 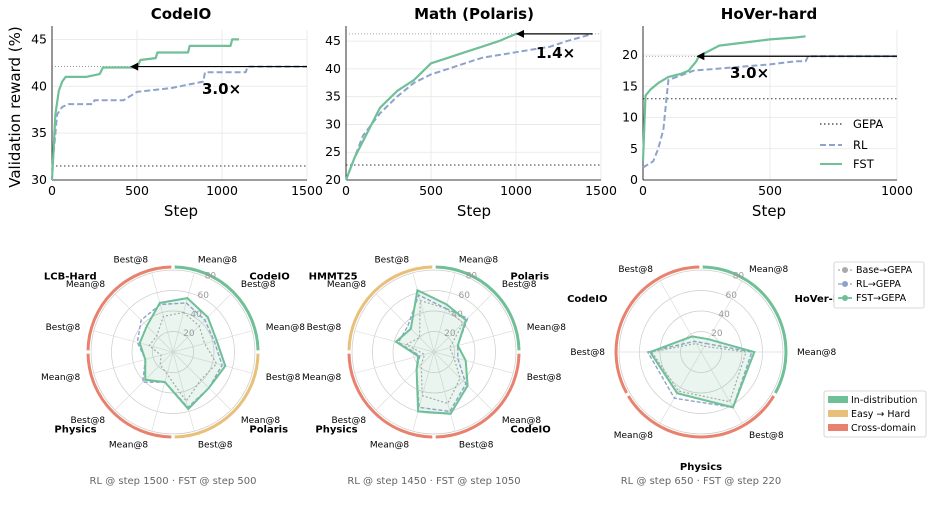 What do you see at coordinates (173, 481) in the screenshot?
I see `radar-caption-1: RL @ step 1500 · FST @ step 500` at bounding box center [173, 481].